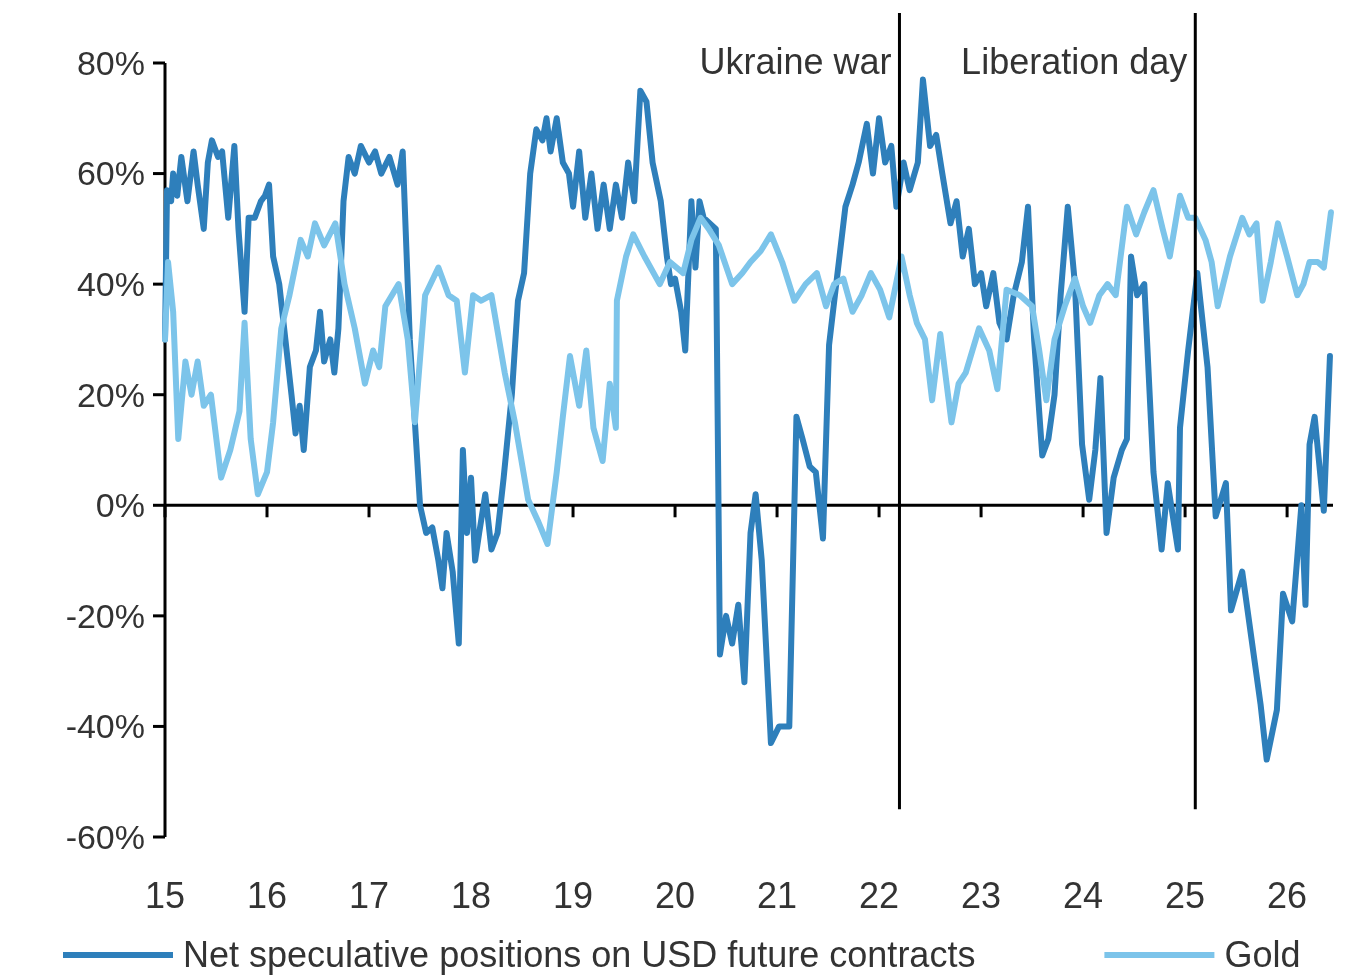 This screenshot has height=978, width=1366. What do you see at coordinates (369, 895) in the screenshot?
I see `x-tick-label: 17` at bounding box center [369, 895].